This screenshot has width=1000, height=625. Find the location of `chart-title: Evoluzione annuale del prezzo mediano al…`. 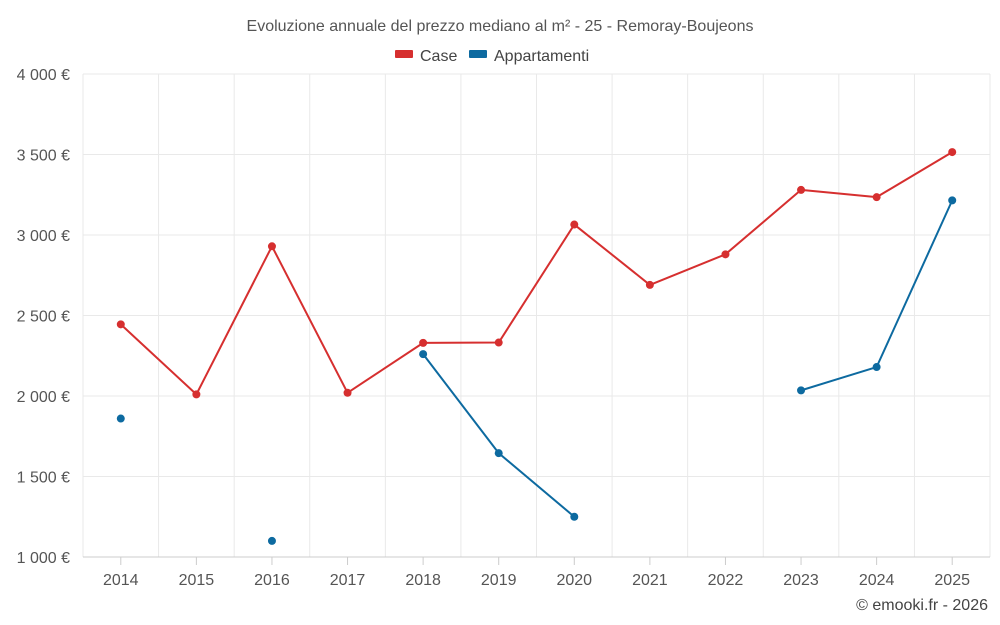

chart-title: Evoluzione annuale del prezzo mediano al… is located at coordinates (500, 26).